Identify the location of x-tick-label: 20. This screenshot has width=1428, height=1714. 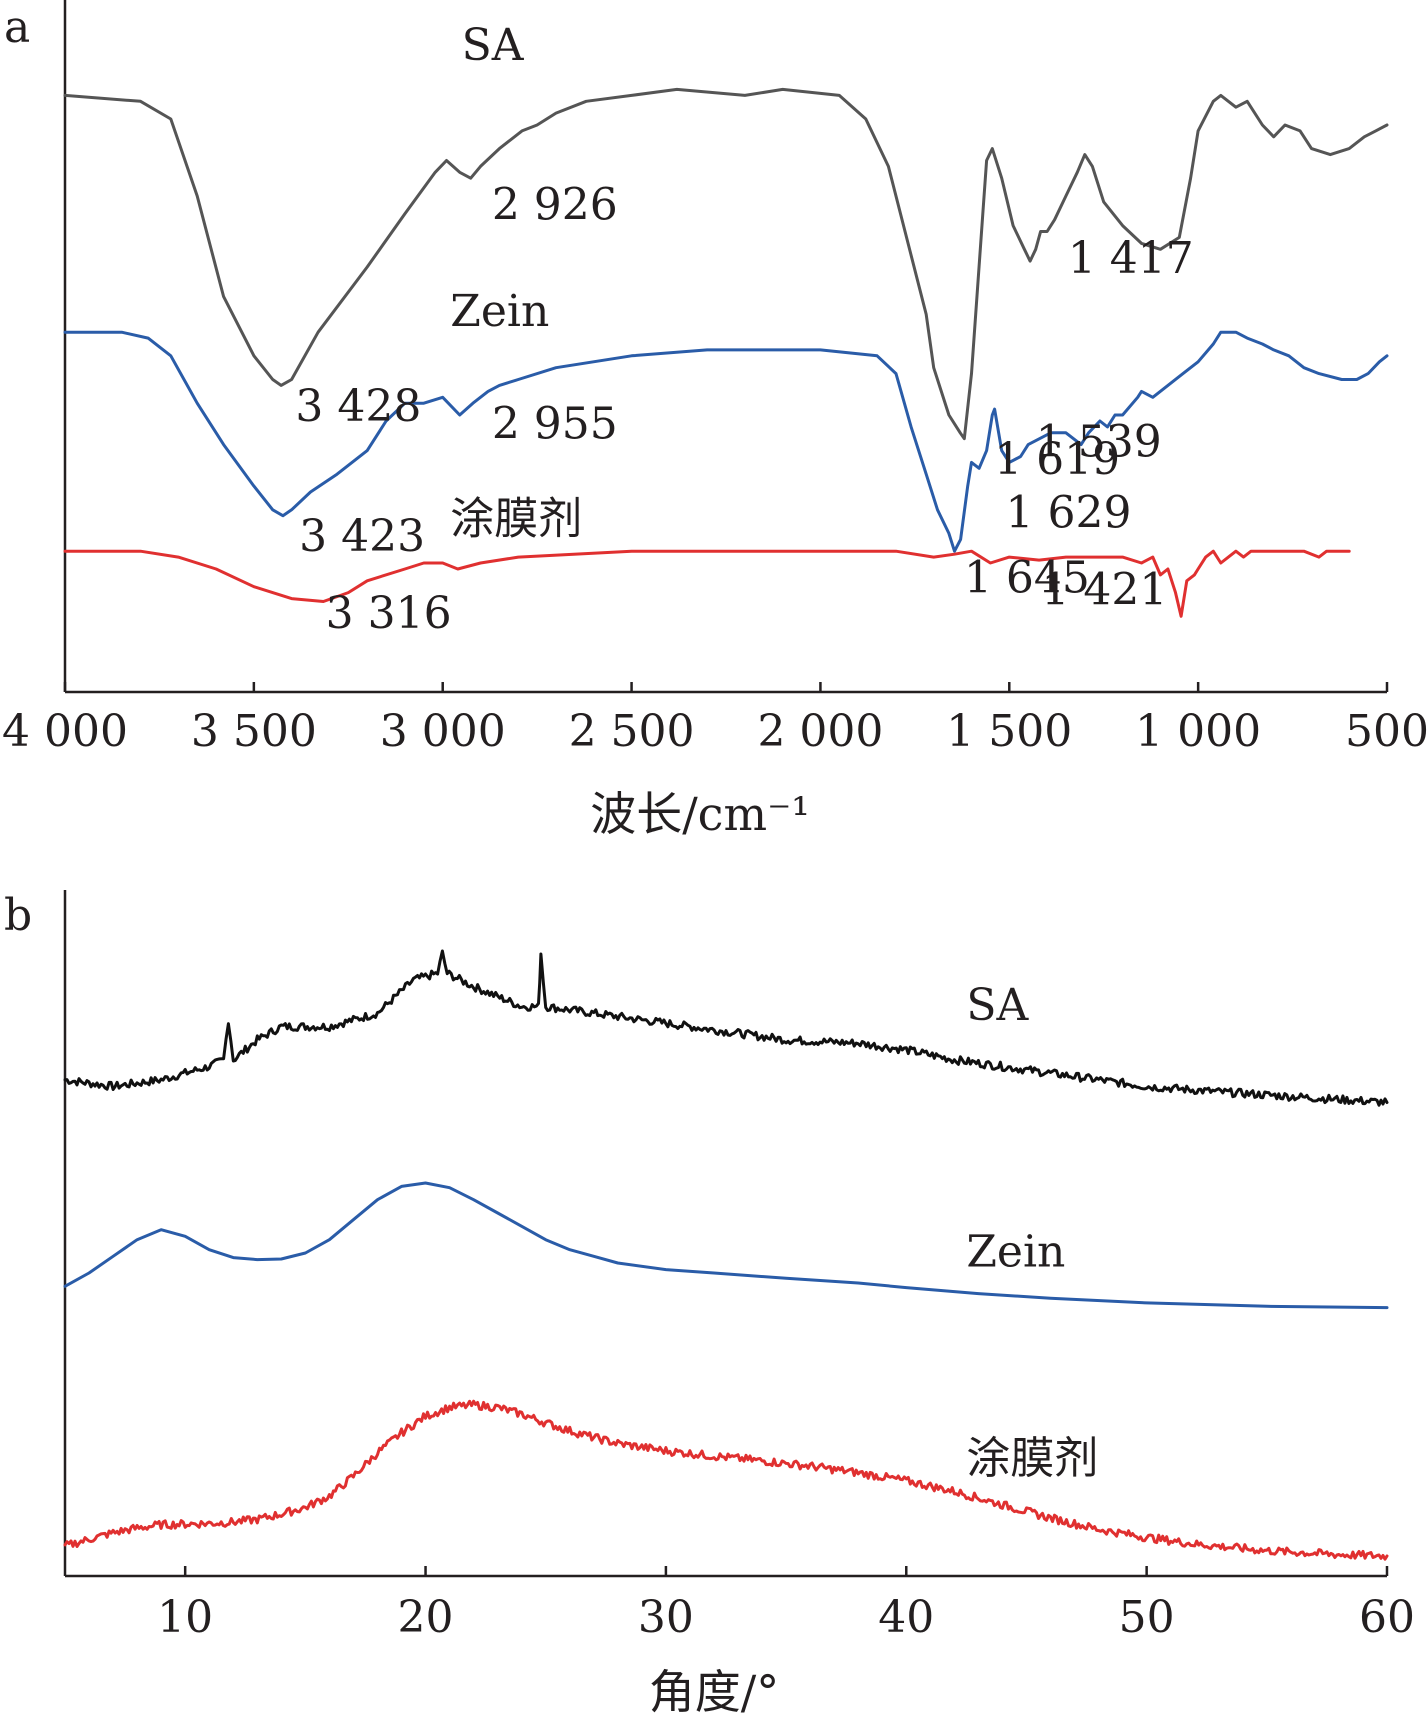
(426, 1617).